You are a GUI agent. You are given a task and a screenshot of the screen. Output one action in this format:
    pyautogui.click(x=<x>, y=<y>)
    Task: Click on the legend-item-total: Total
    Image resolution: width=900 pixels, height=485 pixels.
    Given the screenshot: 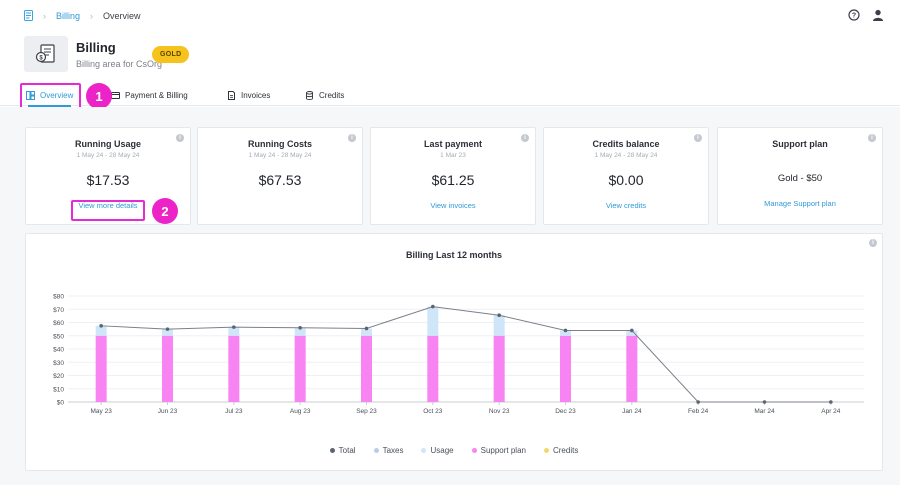 What is the action you would take?
    pyautogui.click(x=342, y=450)
    